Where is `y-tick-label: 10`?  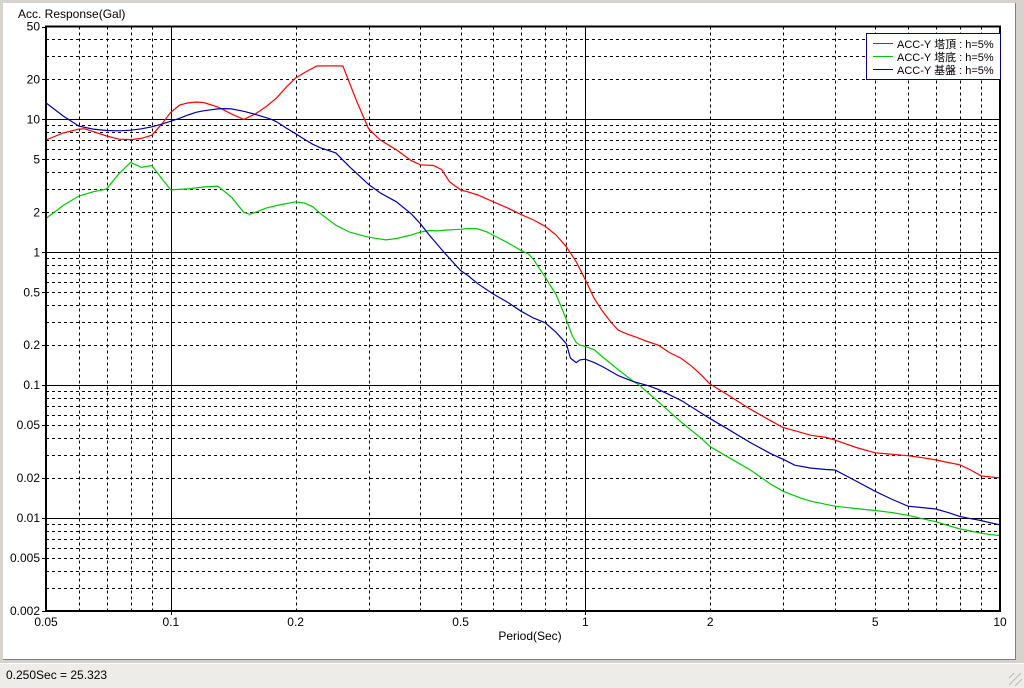 y-tick-label: 10 is located at coordinates (34, 119).